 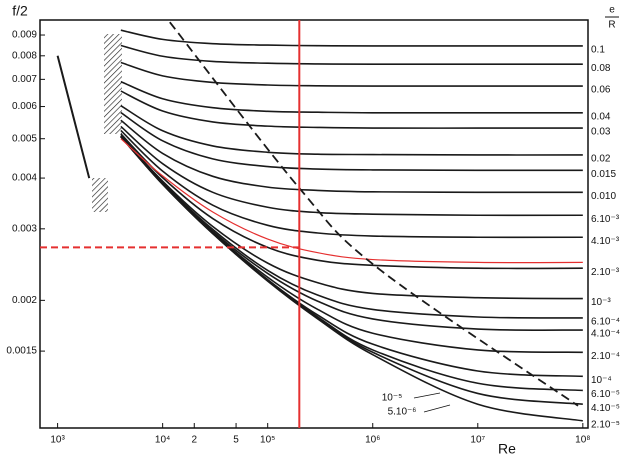 What do you see at coordinates (605, 408) in the screenshot?
I see `curve-label: 4.10⁻⁵` at bounding box center [605, 408].